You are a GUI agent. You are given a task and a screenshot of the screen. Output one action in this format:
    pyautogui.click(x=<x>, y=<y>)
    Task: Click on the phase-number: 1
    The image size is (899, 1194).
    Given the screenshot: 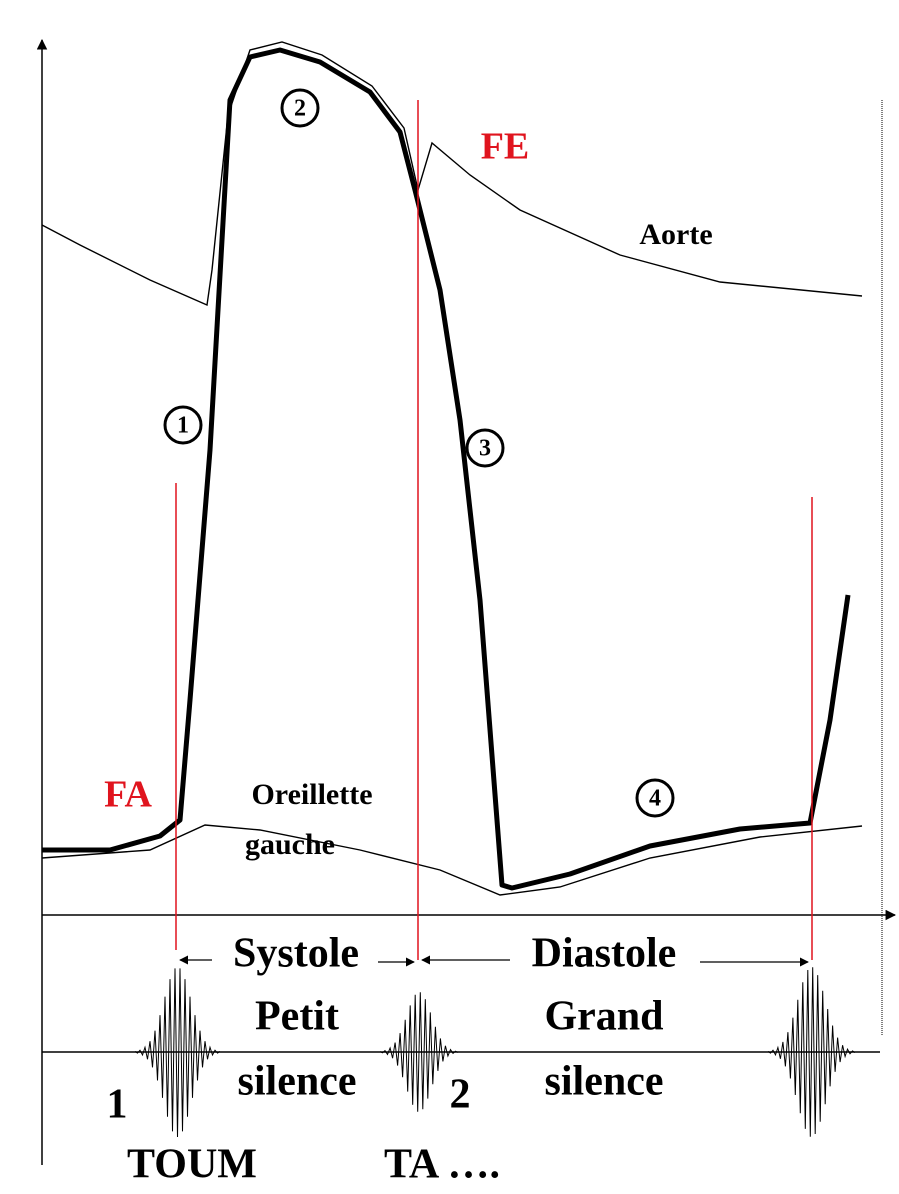 What is the action you would take?
    pyautogui.click(x=183, y=426)
    